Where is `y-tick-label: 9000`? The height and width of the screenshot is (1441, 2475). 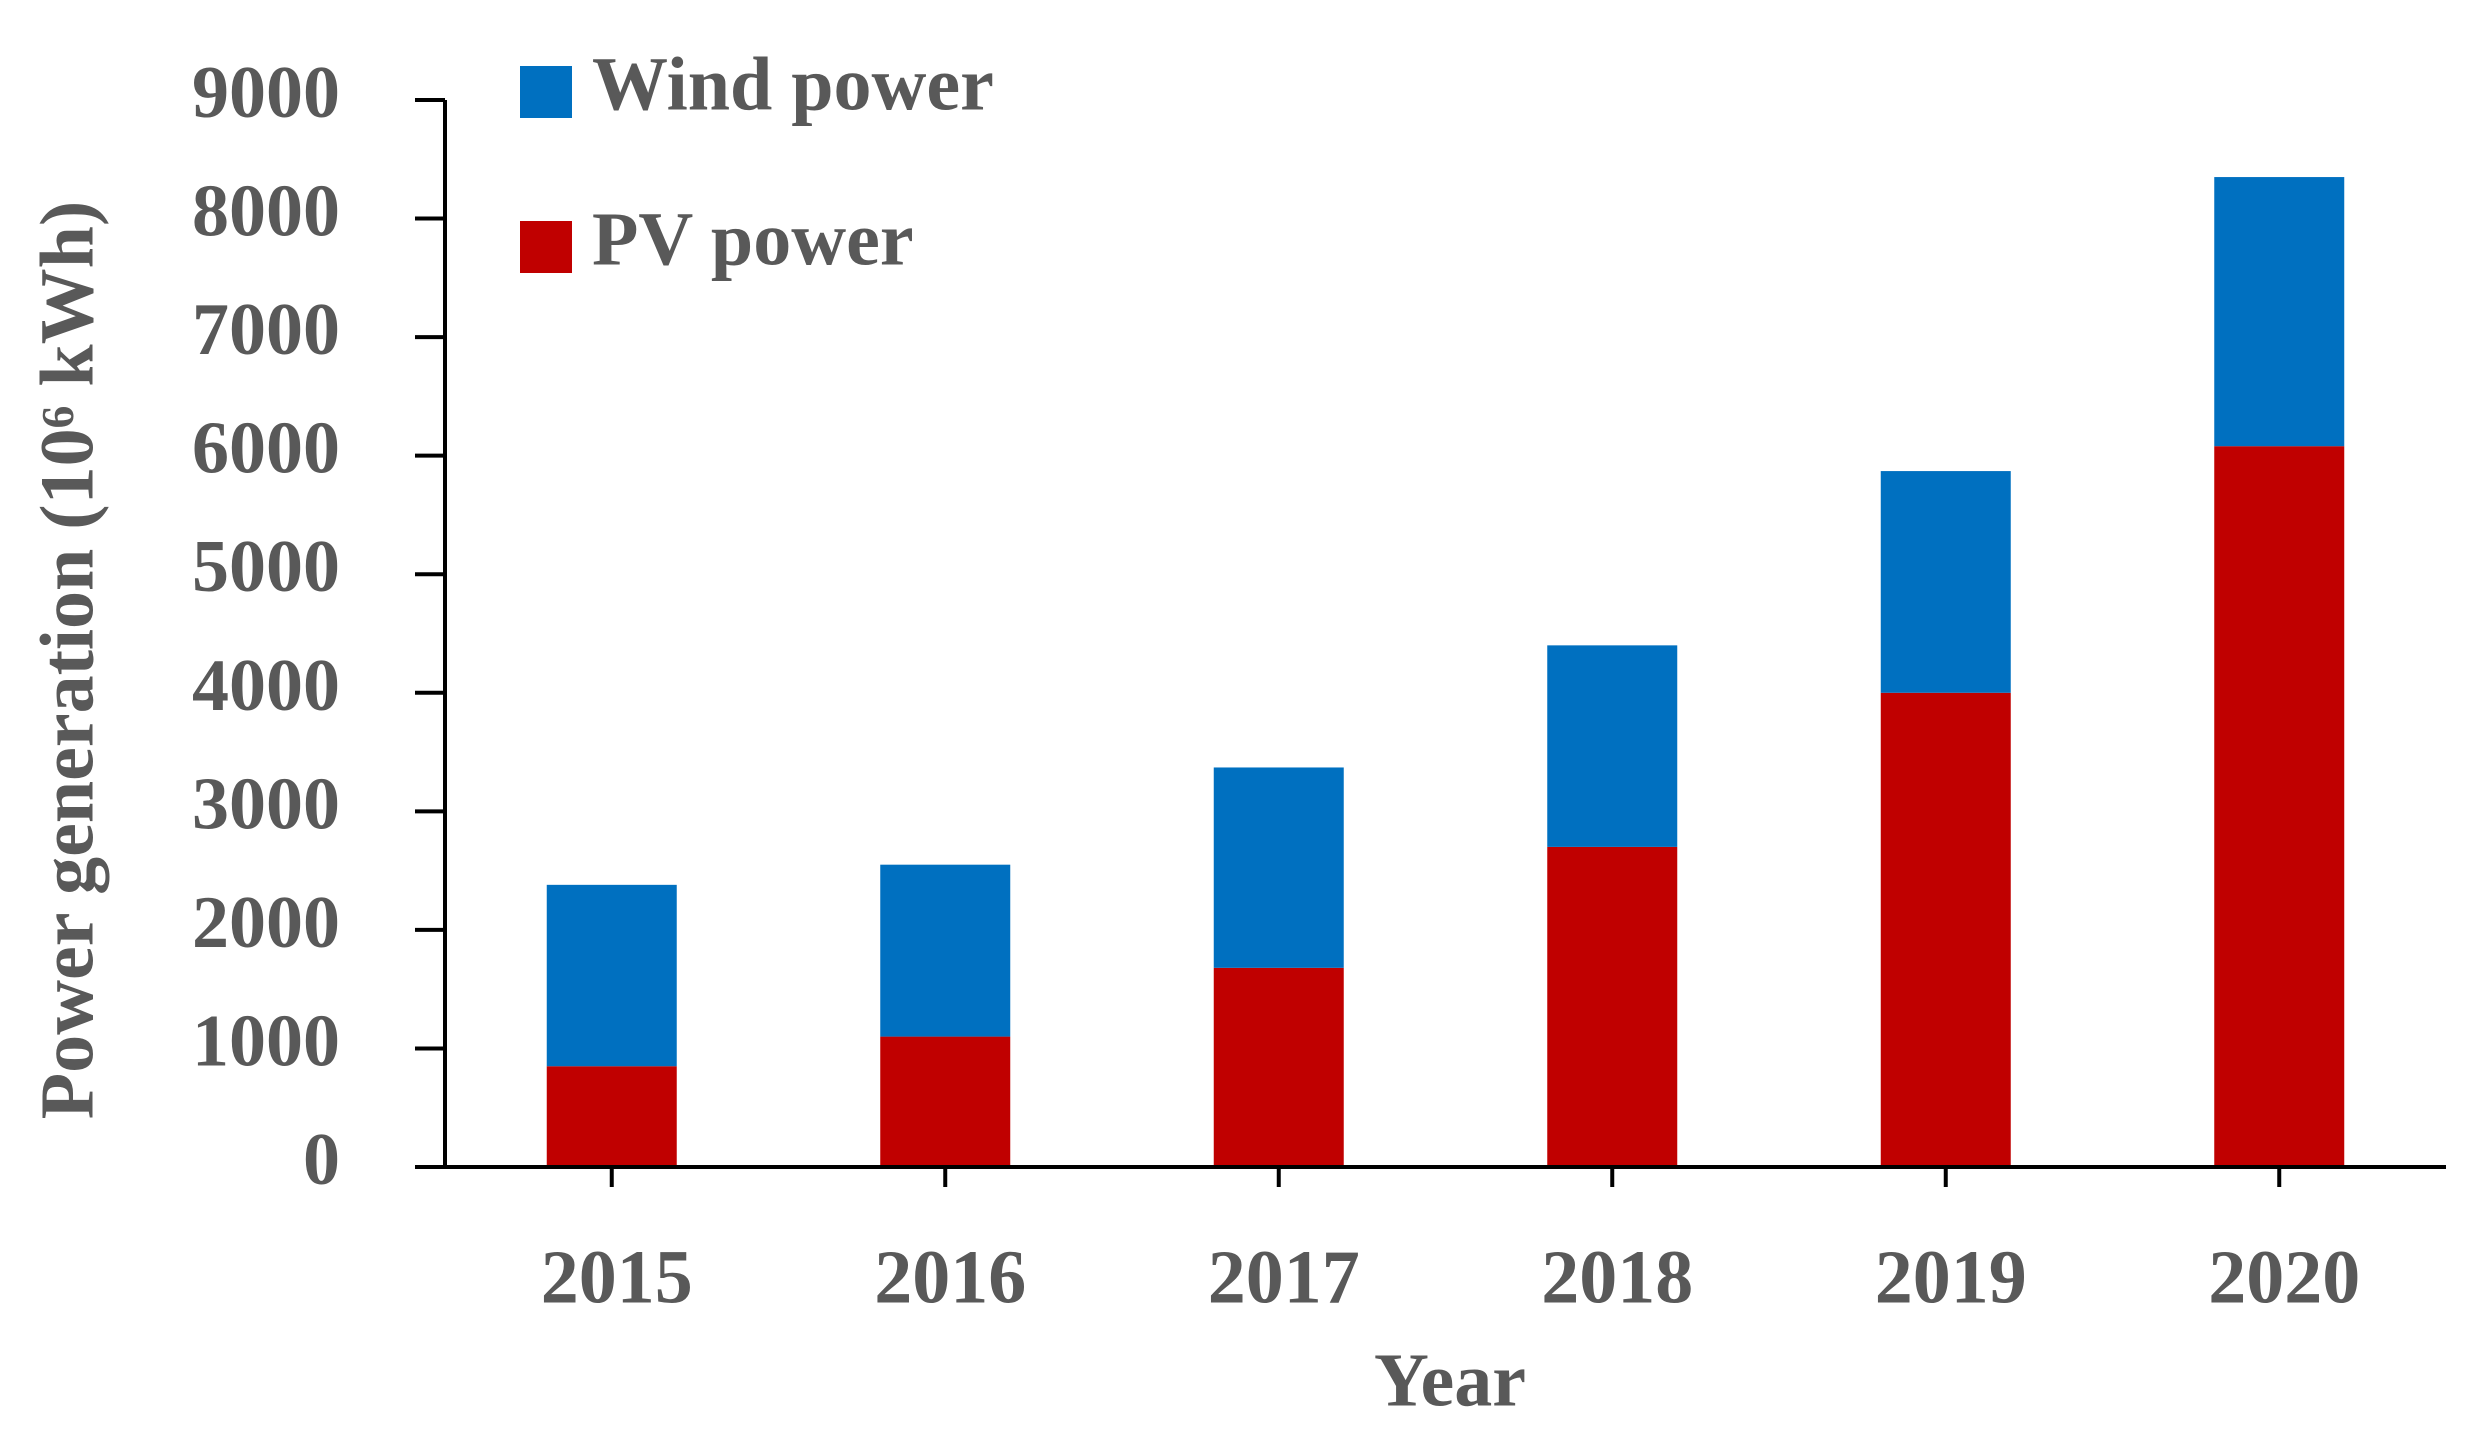
y-tick-label: 9000 is located at coordinates (266, 93).